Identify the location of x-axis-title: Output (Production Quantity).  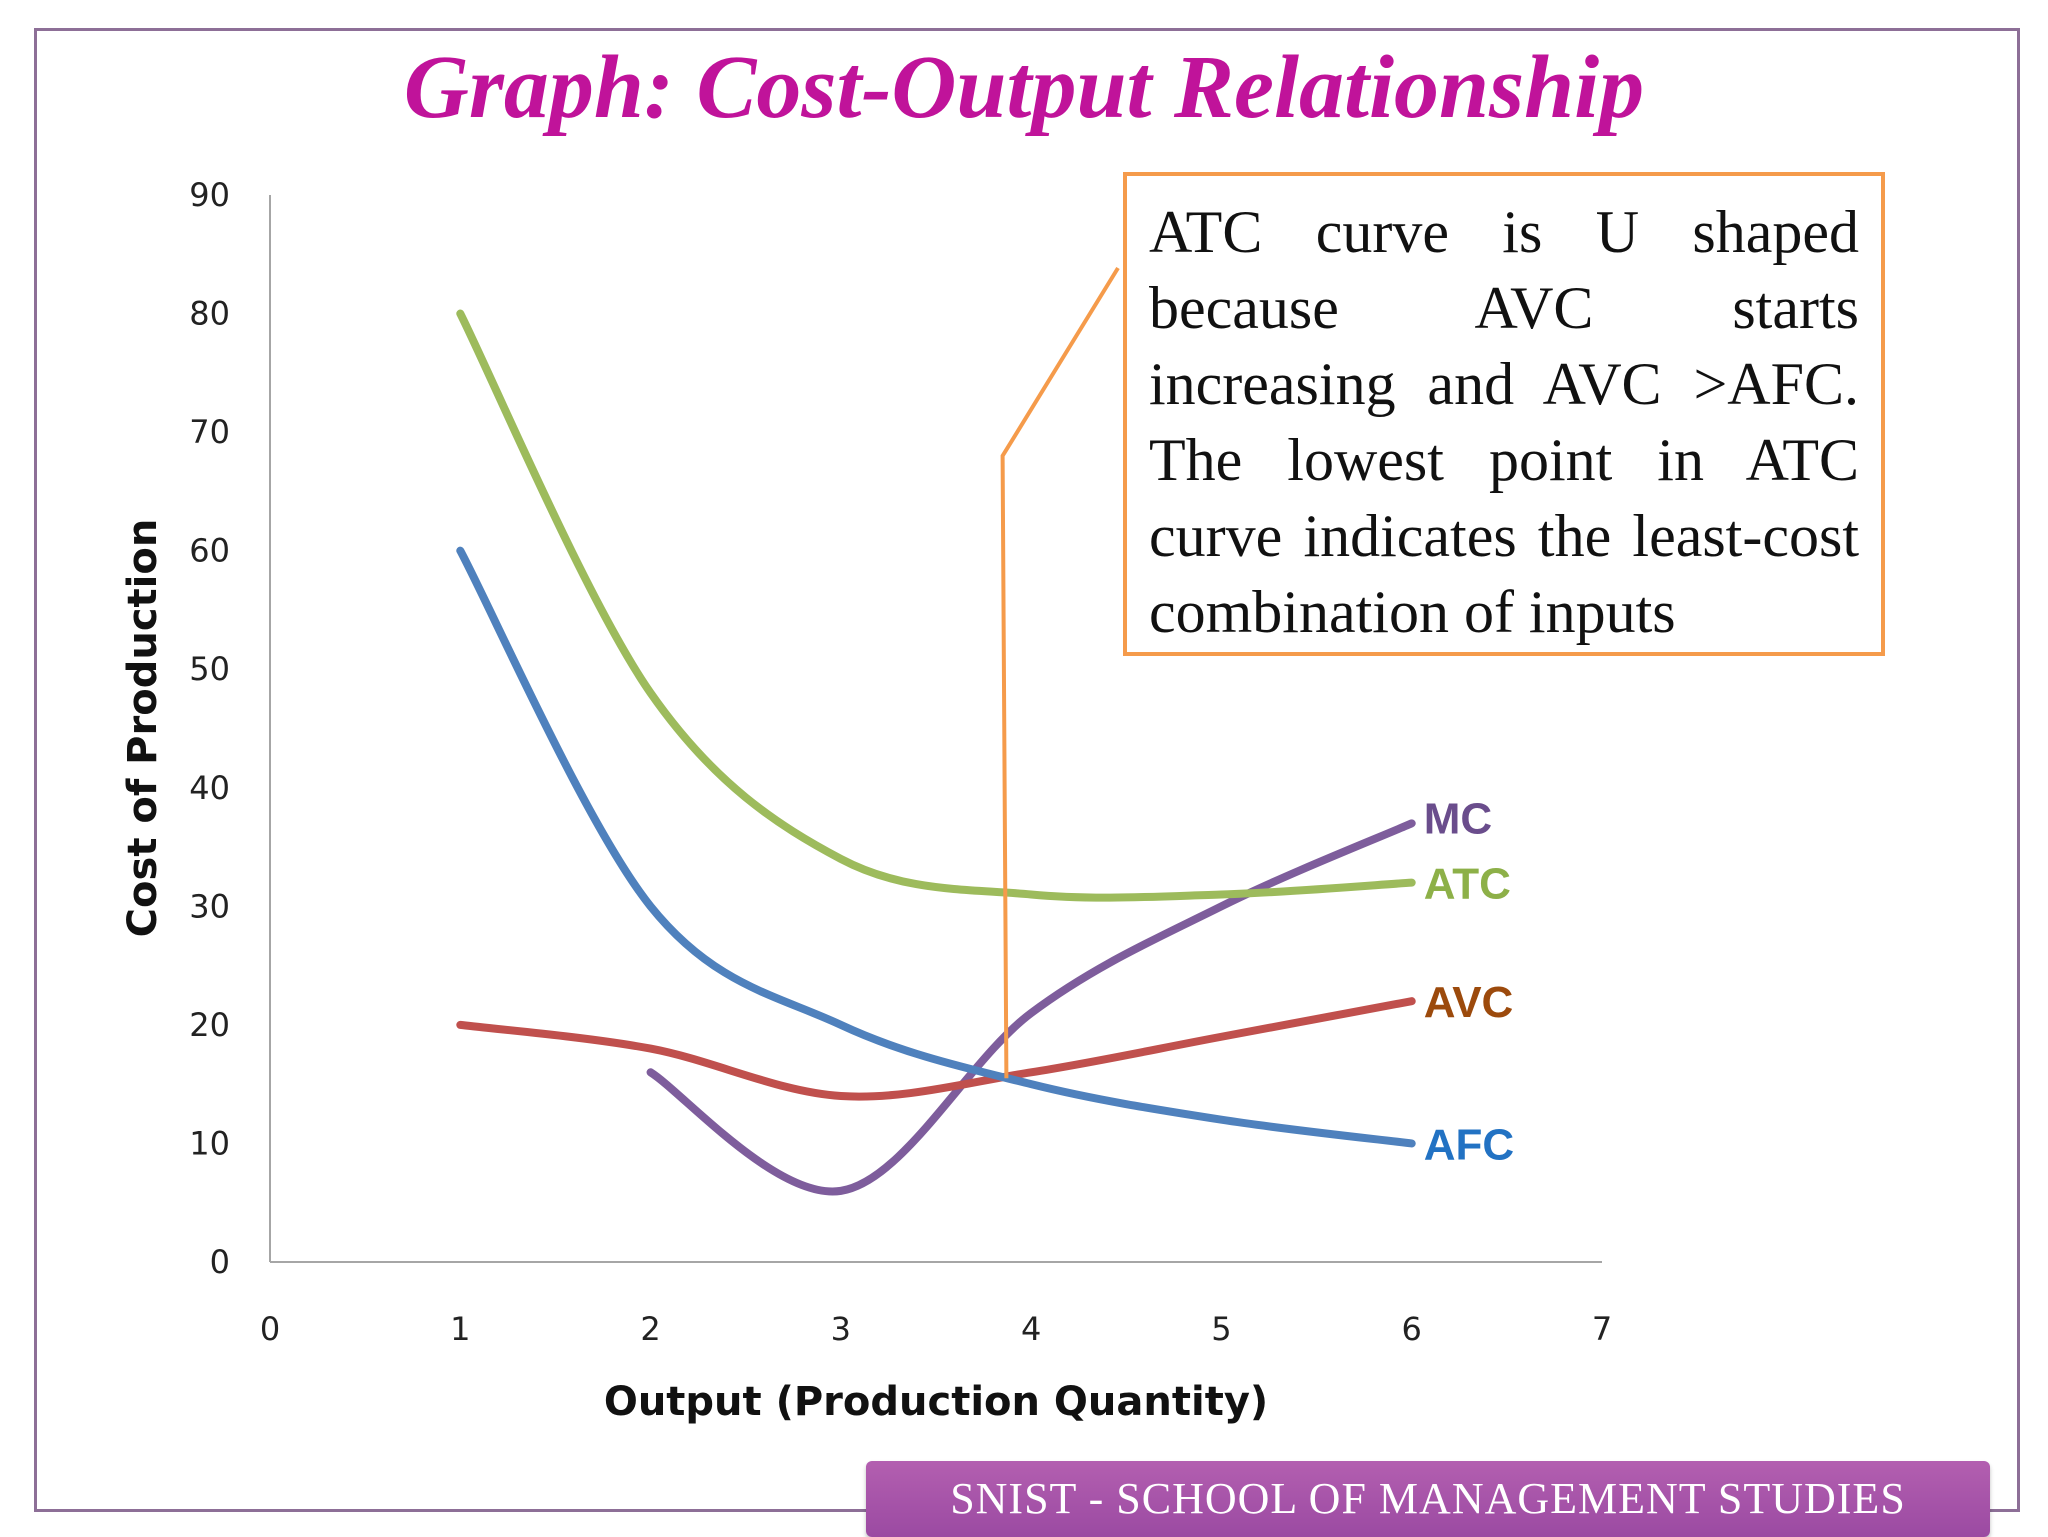
(936, 1402).